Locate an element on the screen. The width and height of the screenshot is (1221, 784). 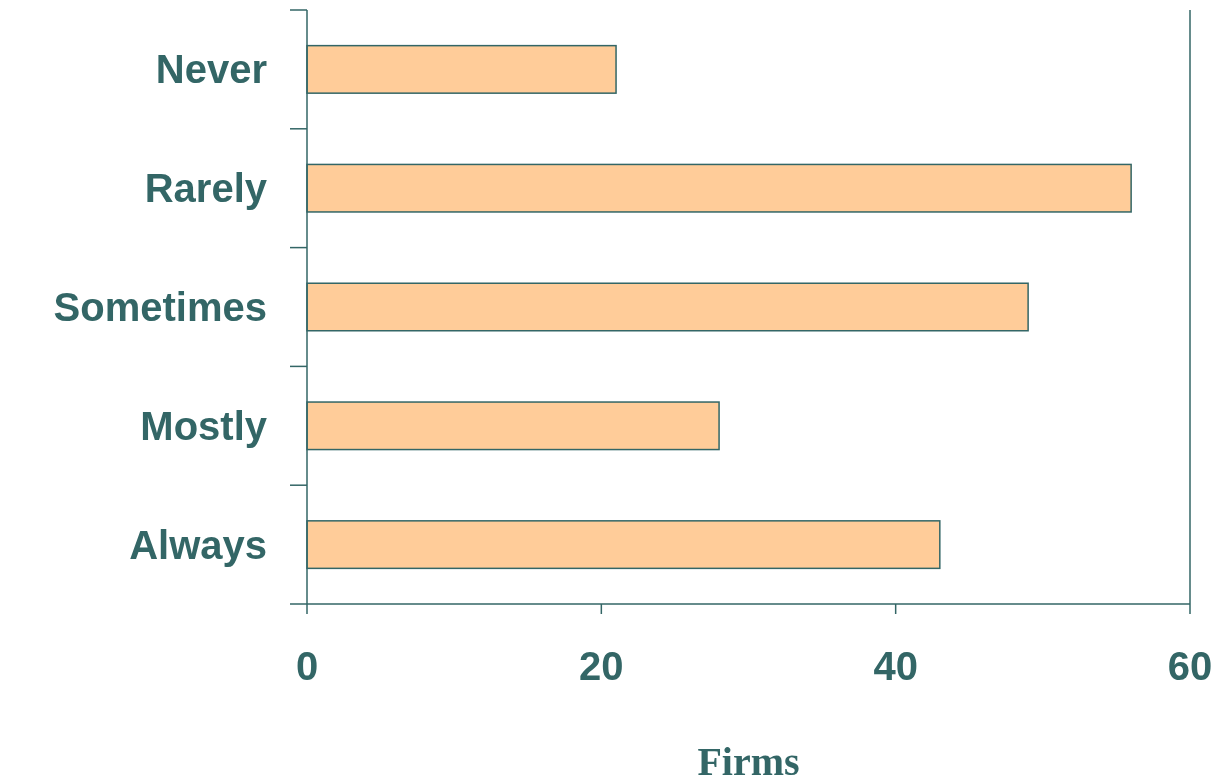
y-tick-label: Rarely is located at coordinates (206, 188).